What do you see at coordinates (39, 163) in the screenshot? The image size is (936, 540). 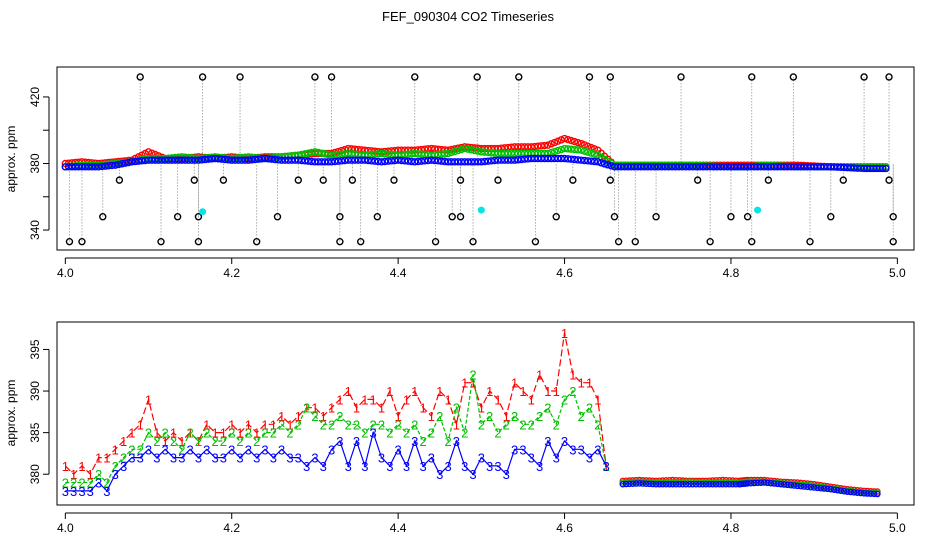 I see `top-y-axis: 340 380 420` at bounding box center [39, 163].